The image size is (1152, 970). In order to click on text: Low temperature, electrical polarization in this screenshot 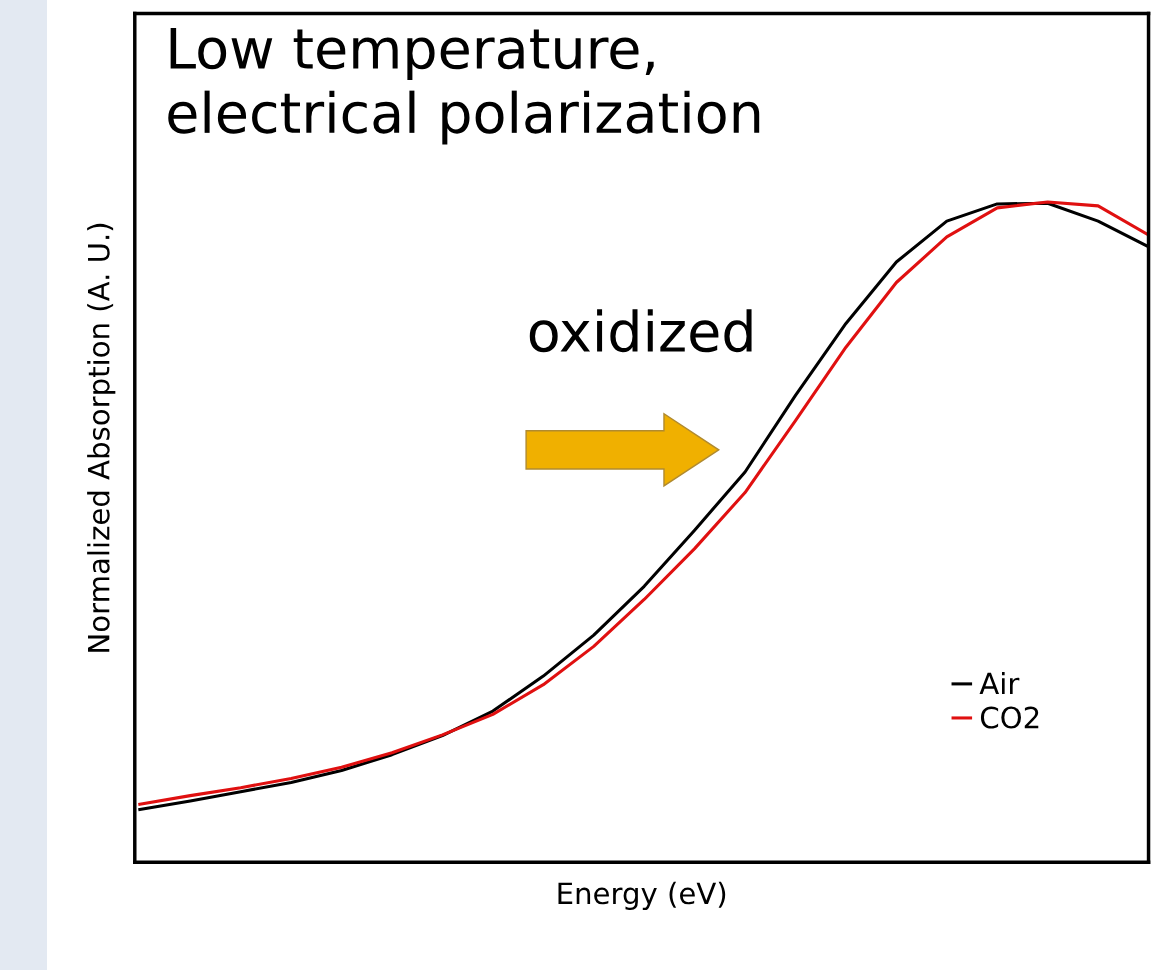, I will do `click(464, 86)`.